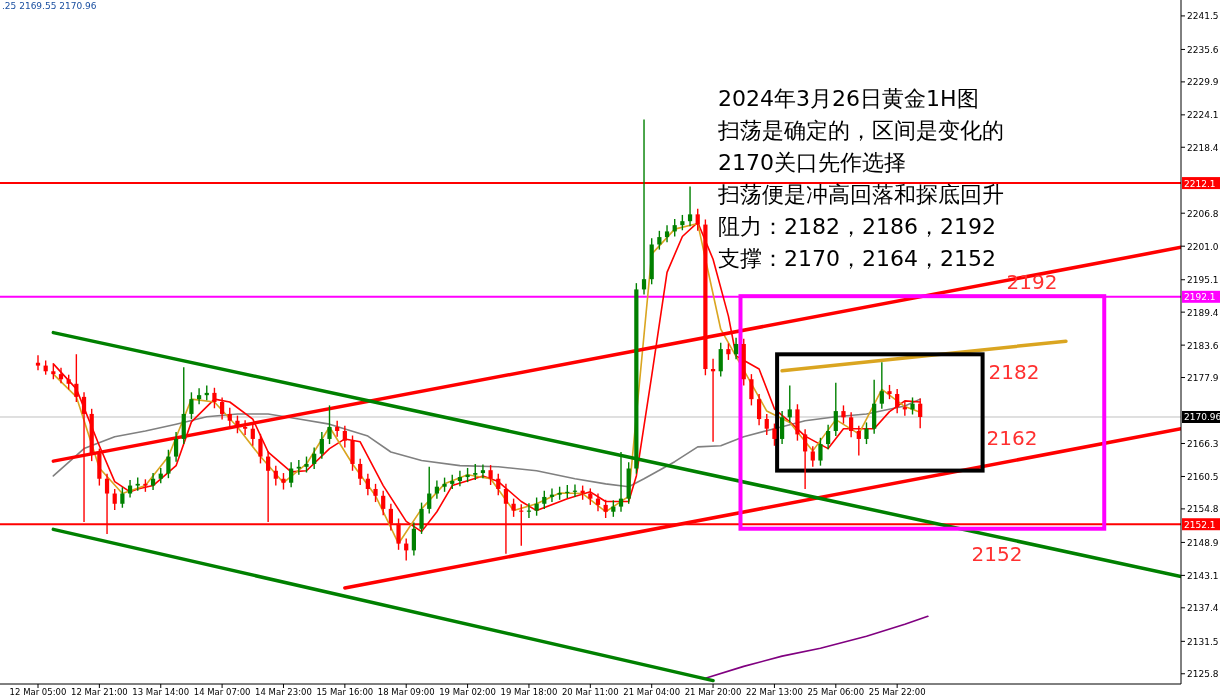 This screenshot has width=1220, height=697. What do you see at coordinates (467, 692) in the screenshot?
I see `x-tick-label: 19 Mar 02:00` at bounding box center [467, 692].